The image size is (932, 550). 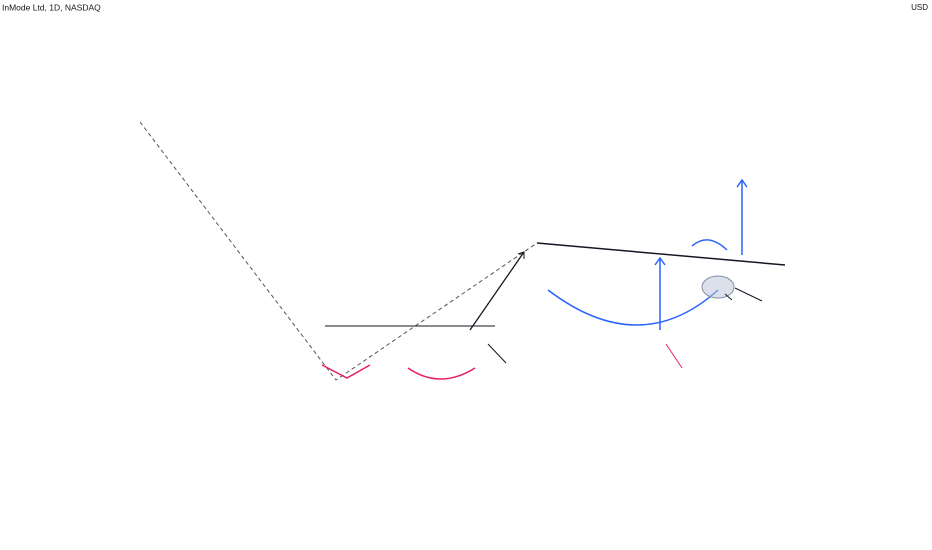 What do you see at coordinates (718, 287) in the screenshot?
I see `handle-ellipse` at bounding box center [718, 287].